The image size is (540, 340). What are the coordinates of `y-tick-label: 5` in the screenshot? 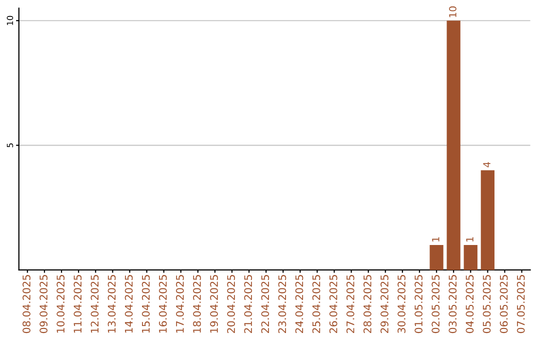 It's located at (10, 145).